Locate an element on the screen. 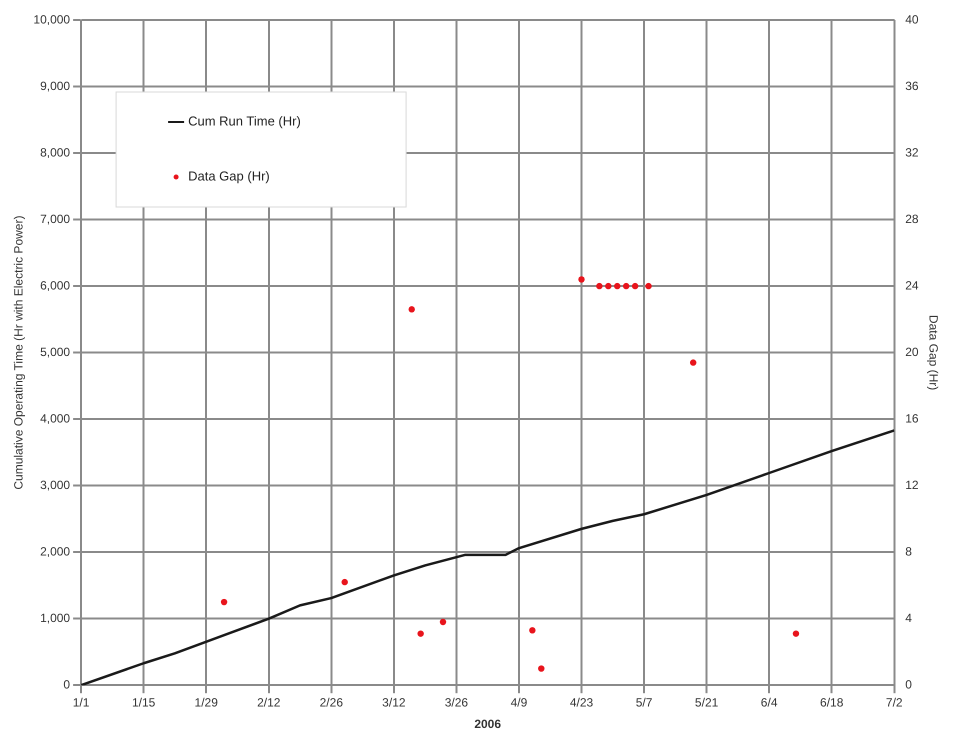 The width and height of the screenshot is (964, 748). x-tick-label: 2/26 is located at coordinates (332, 703).